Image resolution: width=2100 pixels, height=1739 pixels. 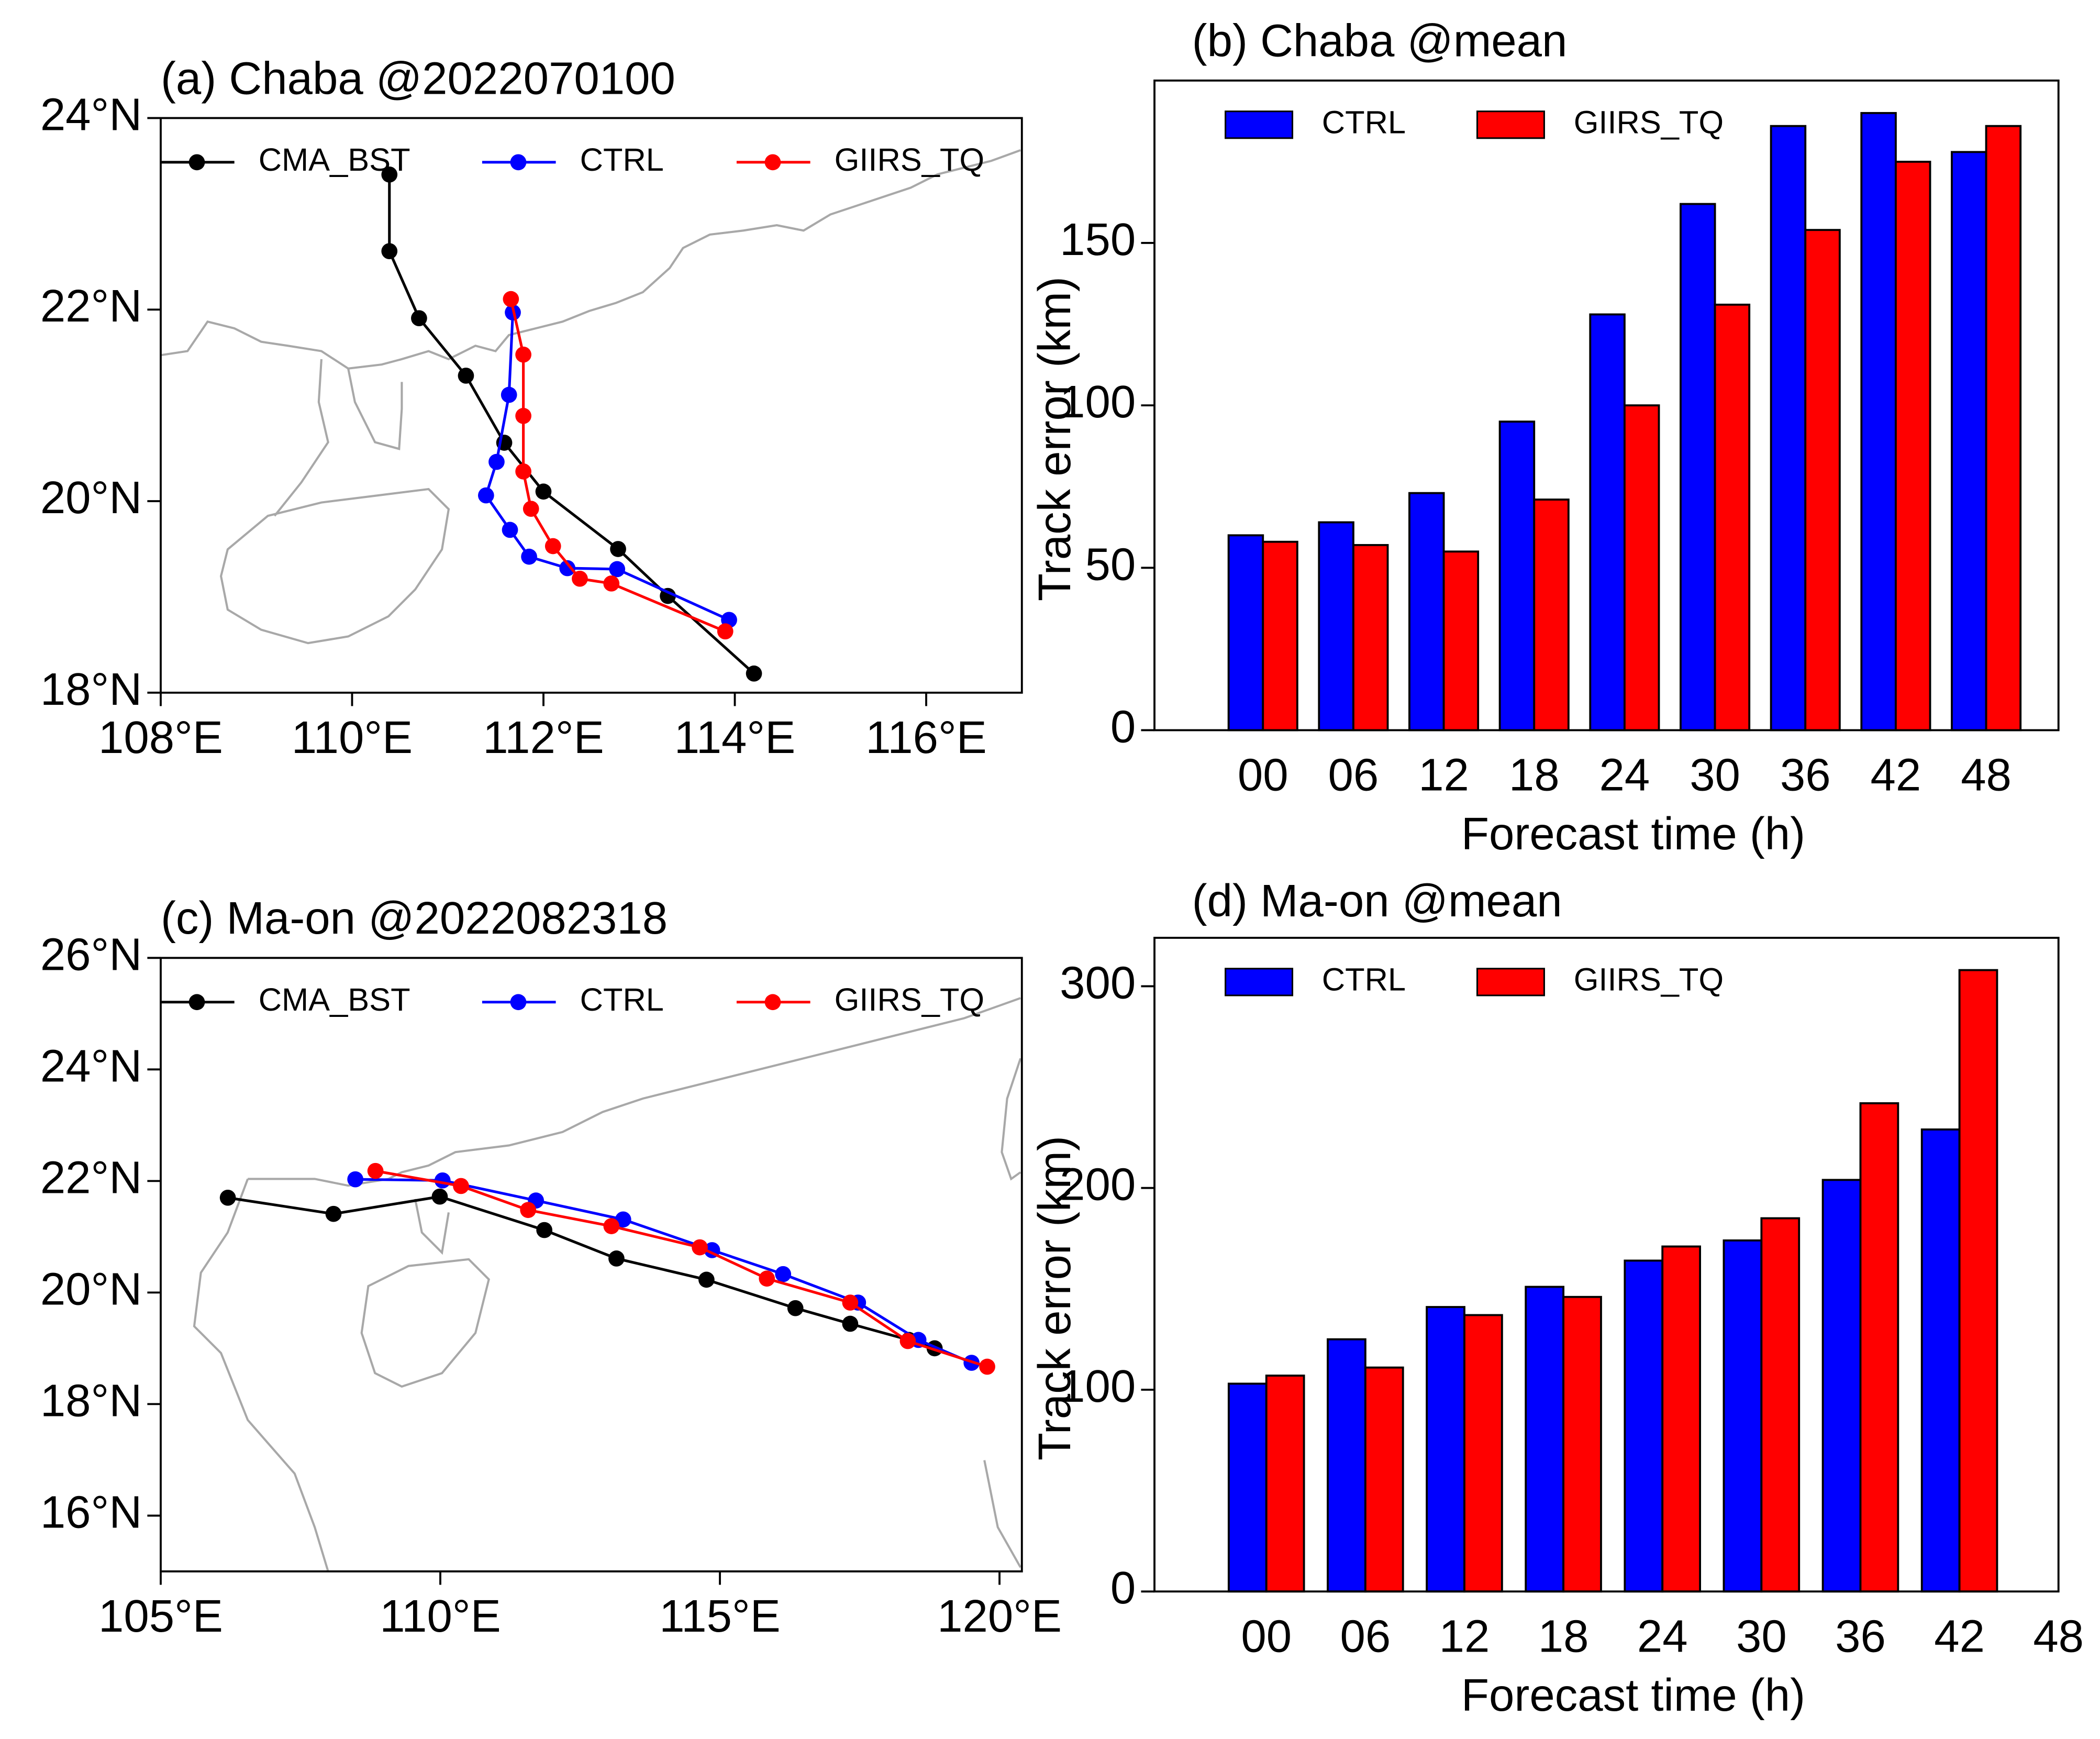 What do you see at coordinates (1123, 1588) in the screenshot?
I see `y-tick-label: 0` at bounding box center [1123, 1588].